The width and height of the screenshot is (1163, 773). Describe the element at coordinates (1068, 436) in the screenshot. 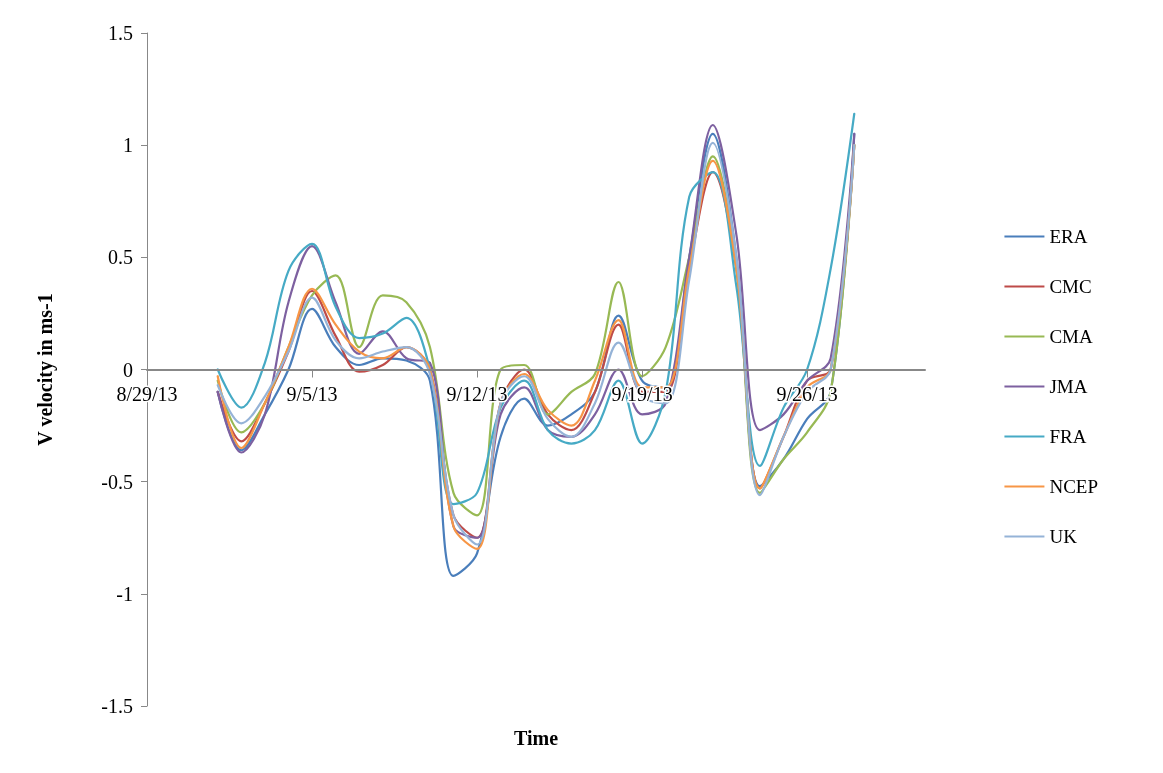

I see `legend-label: FRA` at that location.